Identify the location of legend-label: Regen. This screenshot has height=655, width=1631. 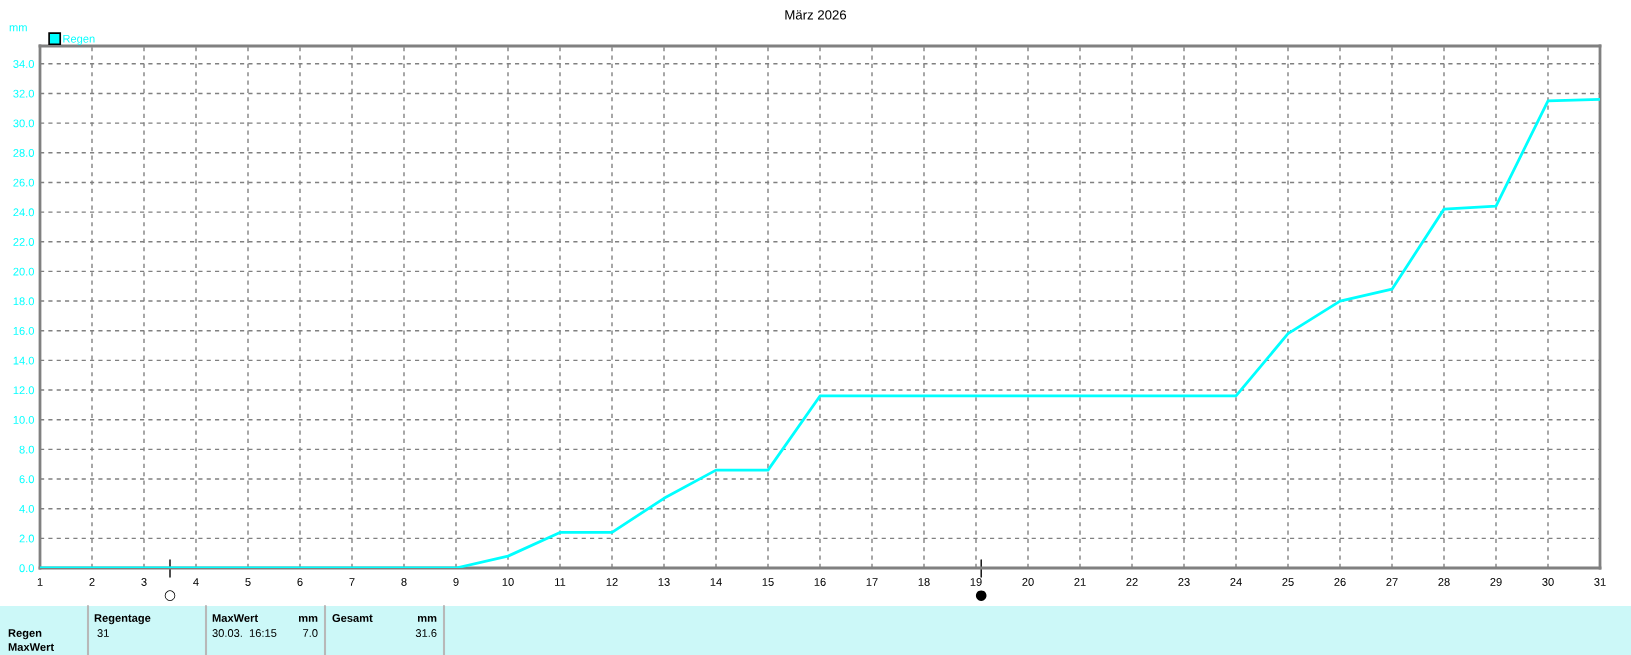
(79, 39).